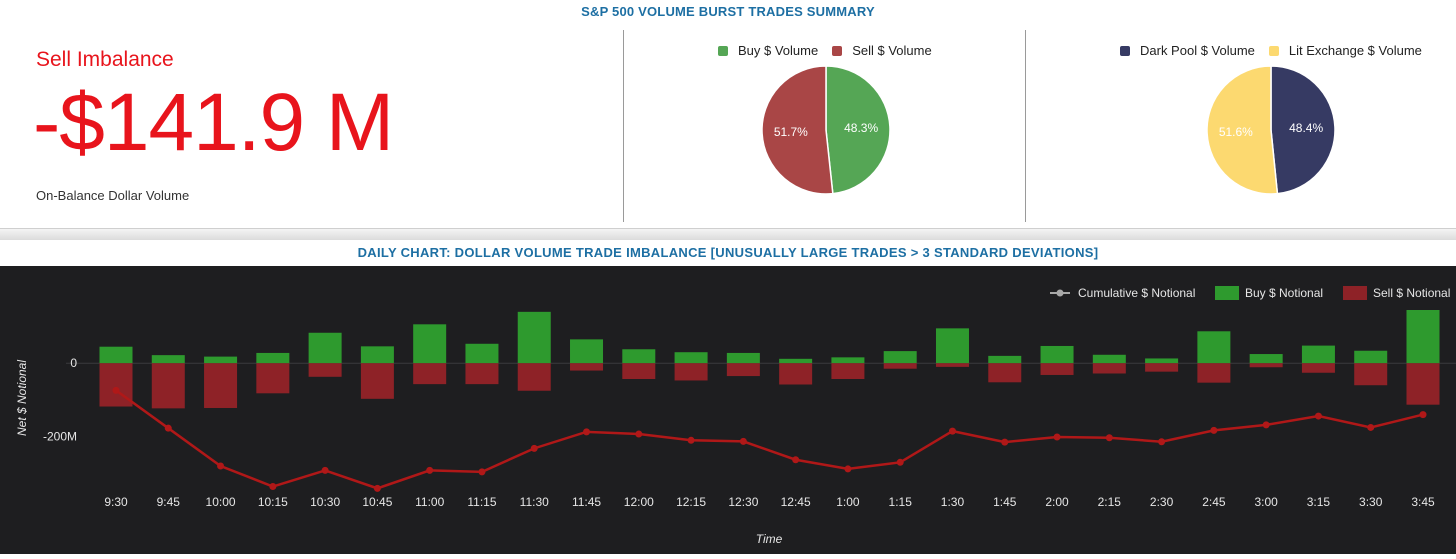  What do you see at coordinates (1227, 293) in the screenshot?
I see `legend-swatch-buy-notional` at bounding box center [1227, 293].